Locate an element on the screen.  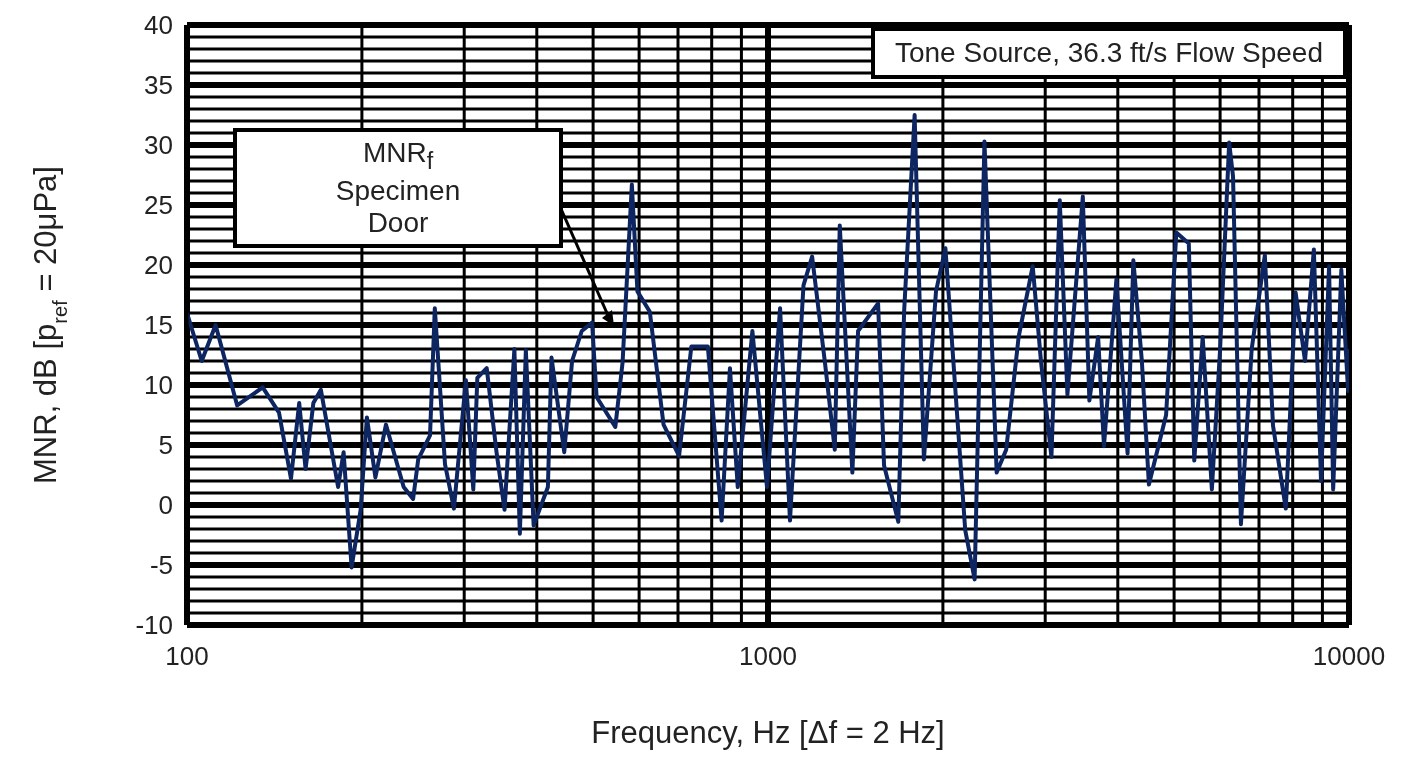
y-tick-label: 35 is located at coordinates (158, 85).